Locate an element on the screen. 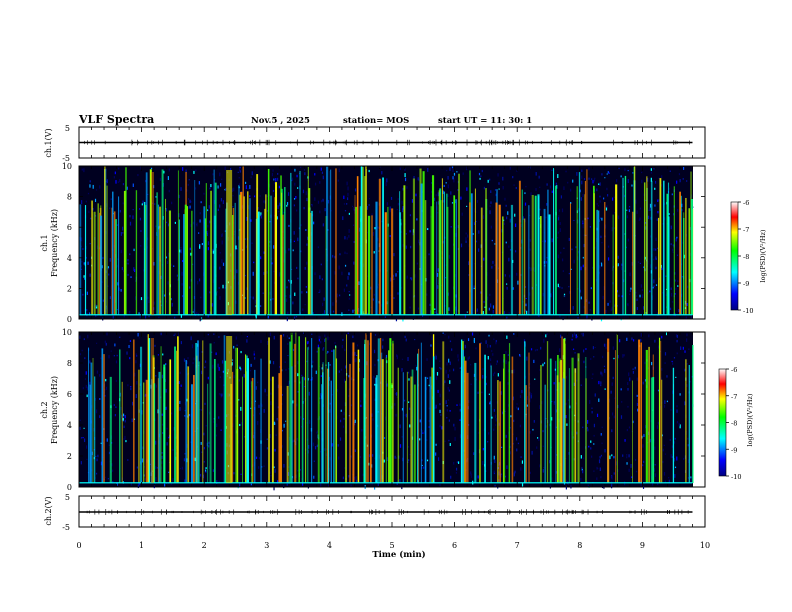 The image size is (792, 612). frequency-tick-label: 6 is located at coordinates (69, 394).